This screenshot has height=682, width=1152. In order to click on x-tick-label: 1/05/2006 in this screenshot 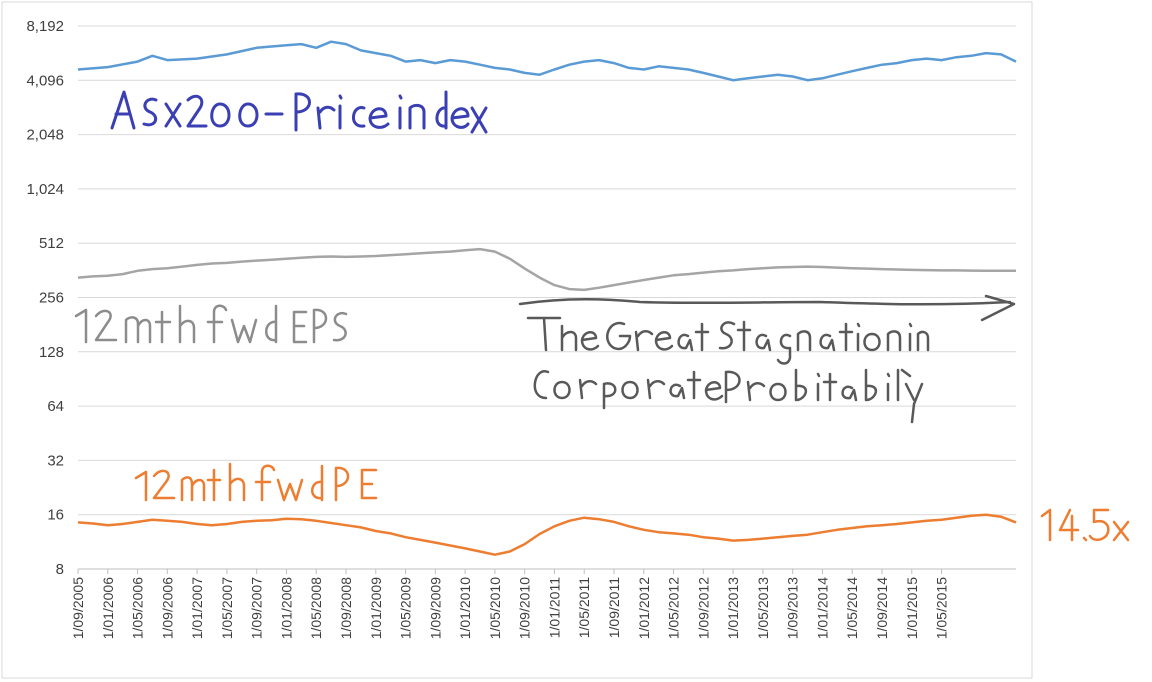, I will do `click(138, 608)`.